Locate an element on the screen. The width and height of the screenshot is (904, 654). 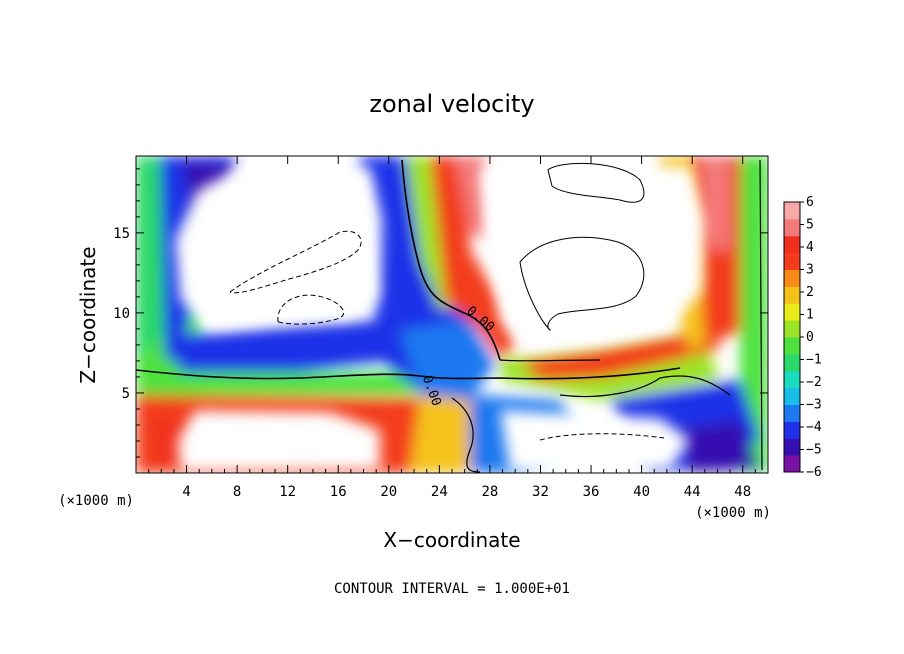
colorbar-tick-label: −4 is located at coordinates (814, 427).